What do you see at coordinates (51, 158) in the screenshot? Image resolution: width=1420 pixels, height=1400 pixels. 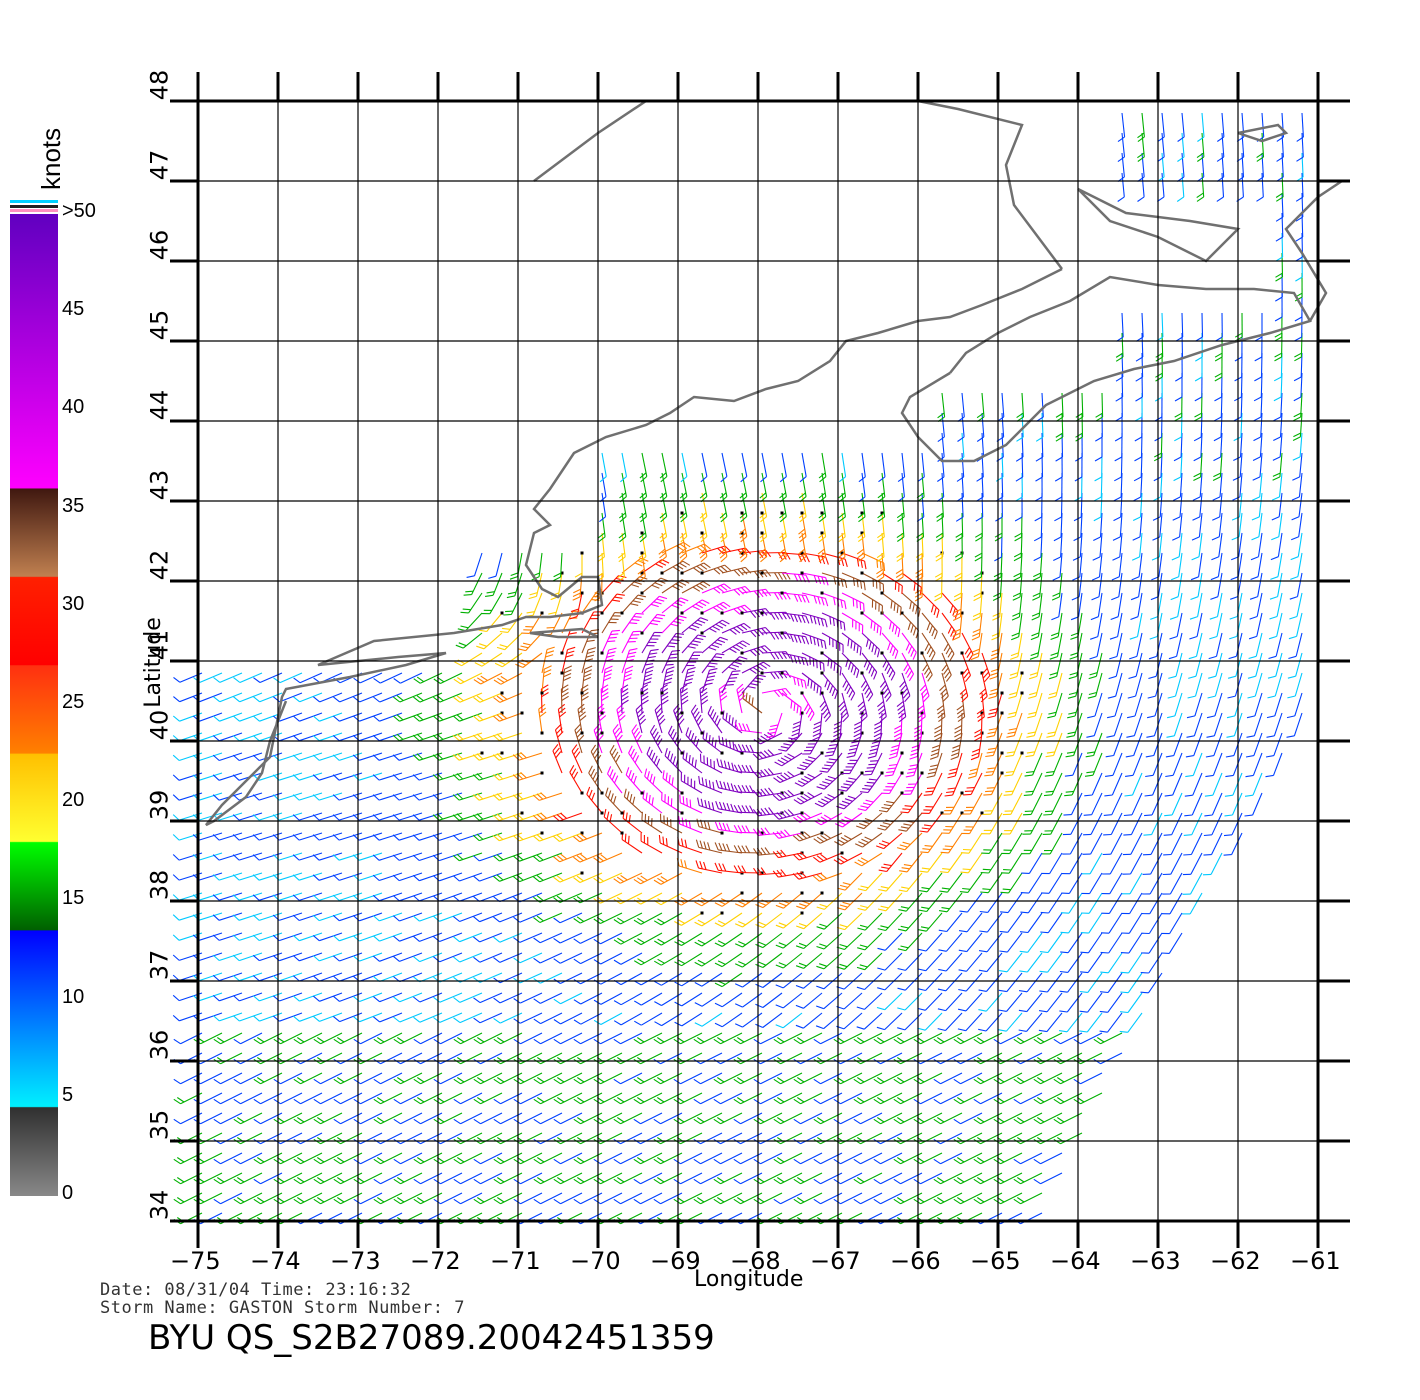 I see `colorbar-unit-label: knots` at bounding box center [51, 158].